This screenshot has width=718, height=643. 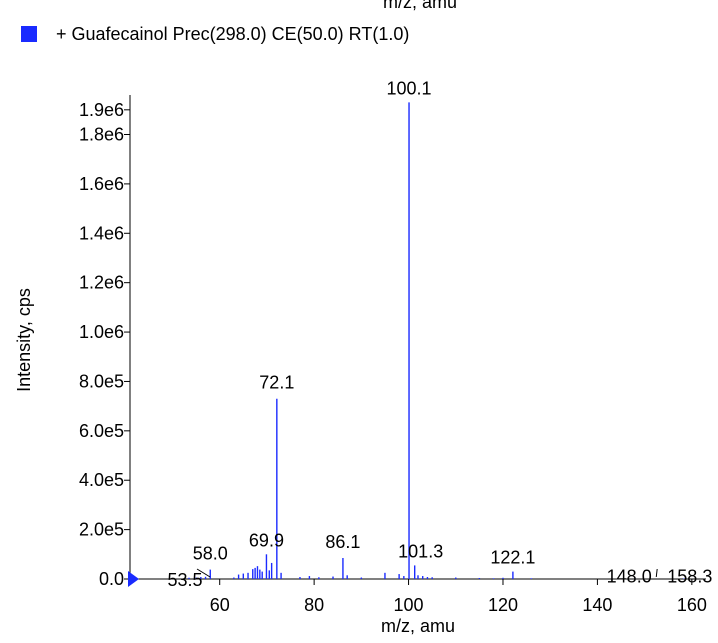 What do you see at coordinates (101, 184) in the screenshot?
I see `y-tick-label: 1.6e6` at bounding box center [101, 184].